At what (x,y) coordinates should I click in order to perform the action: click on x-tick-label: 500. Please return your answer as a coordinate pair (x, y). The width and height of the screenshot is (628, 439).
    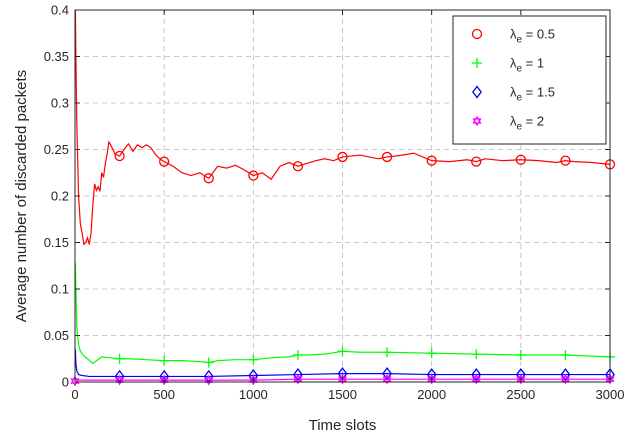
    Looking at the image, I should click on (164, 394).